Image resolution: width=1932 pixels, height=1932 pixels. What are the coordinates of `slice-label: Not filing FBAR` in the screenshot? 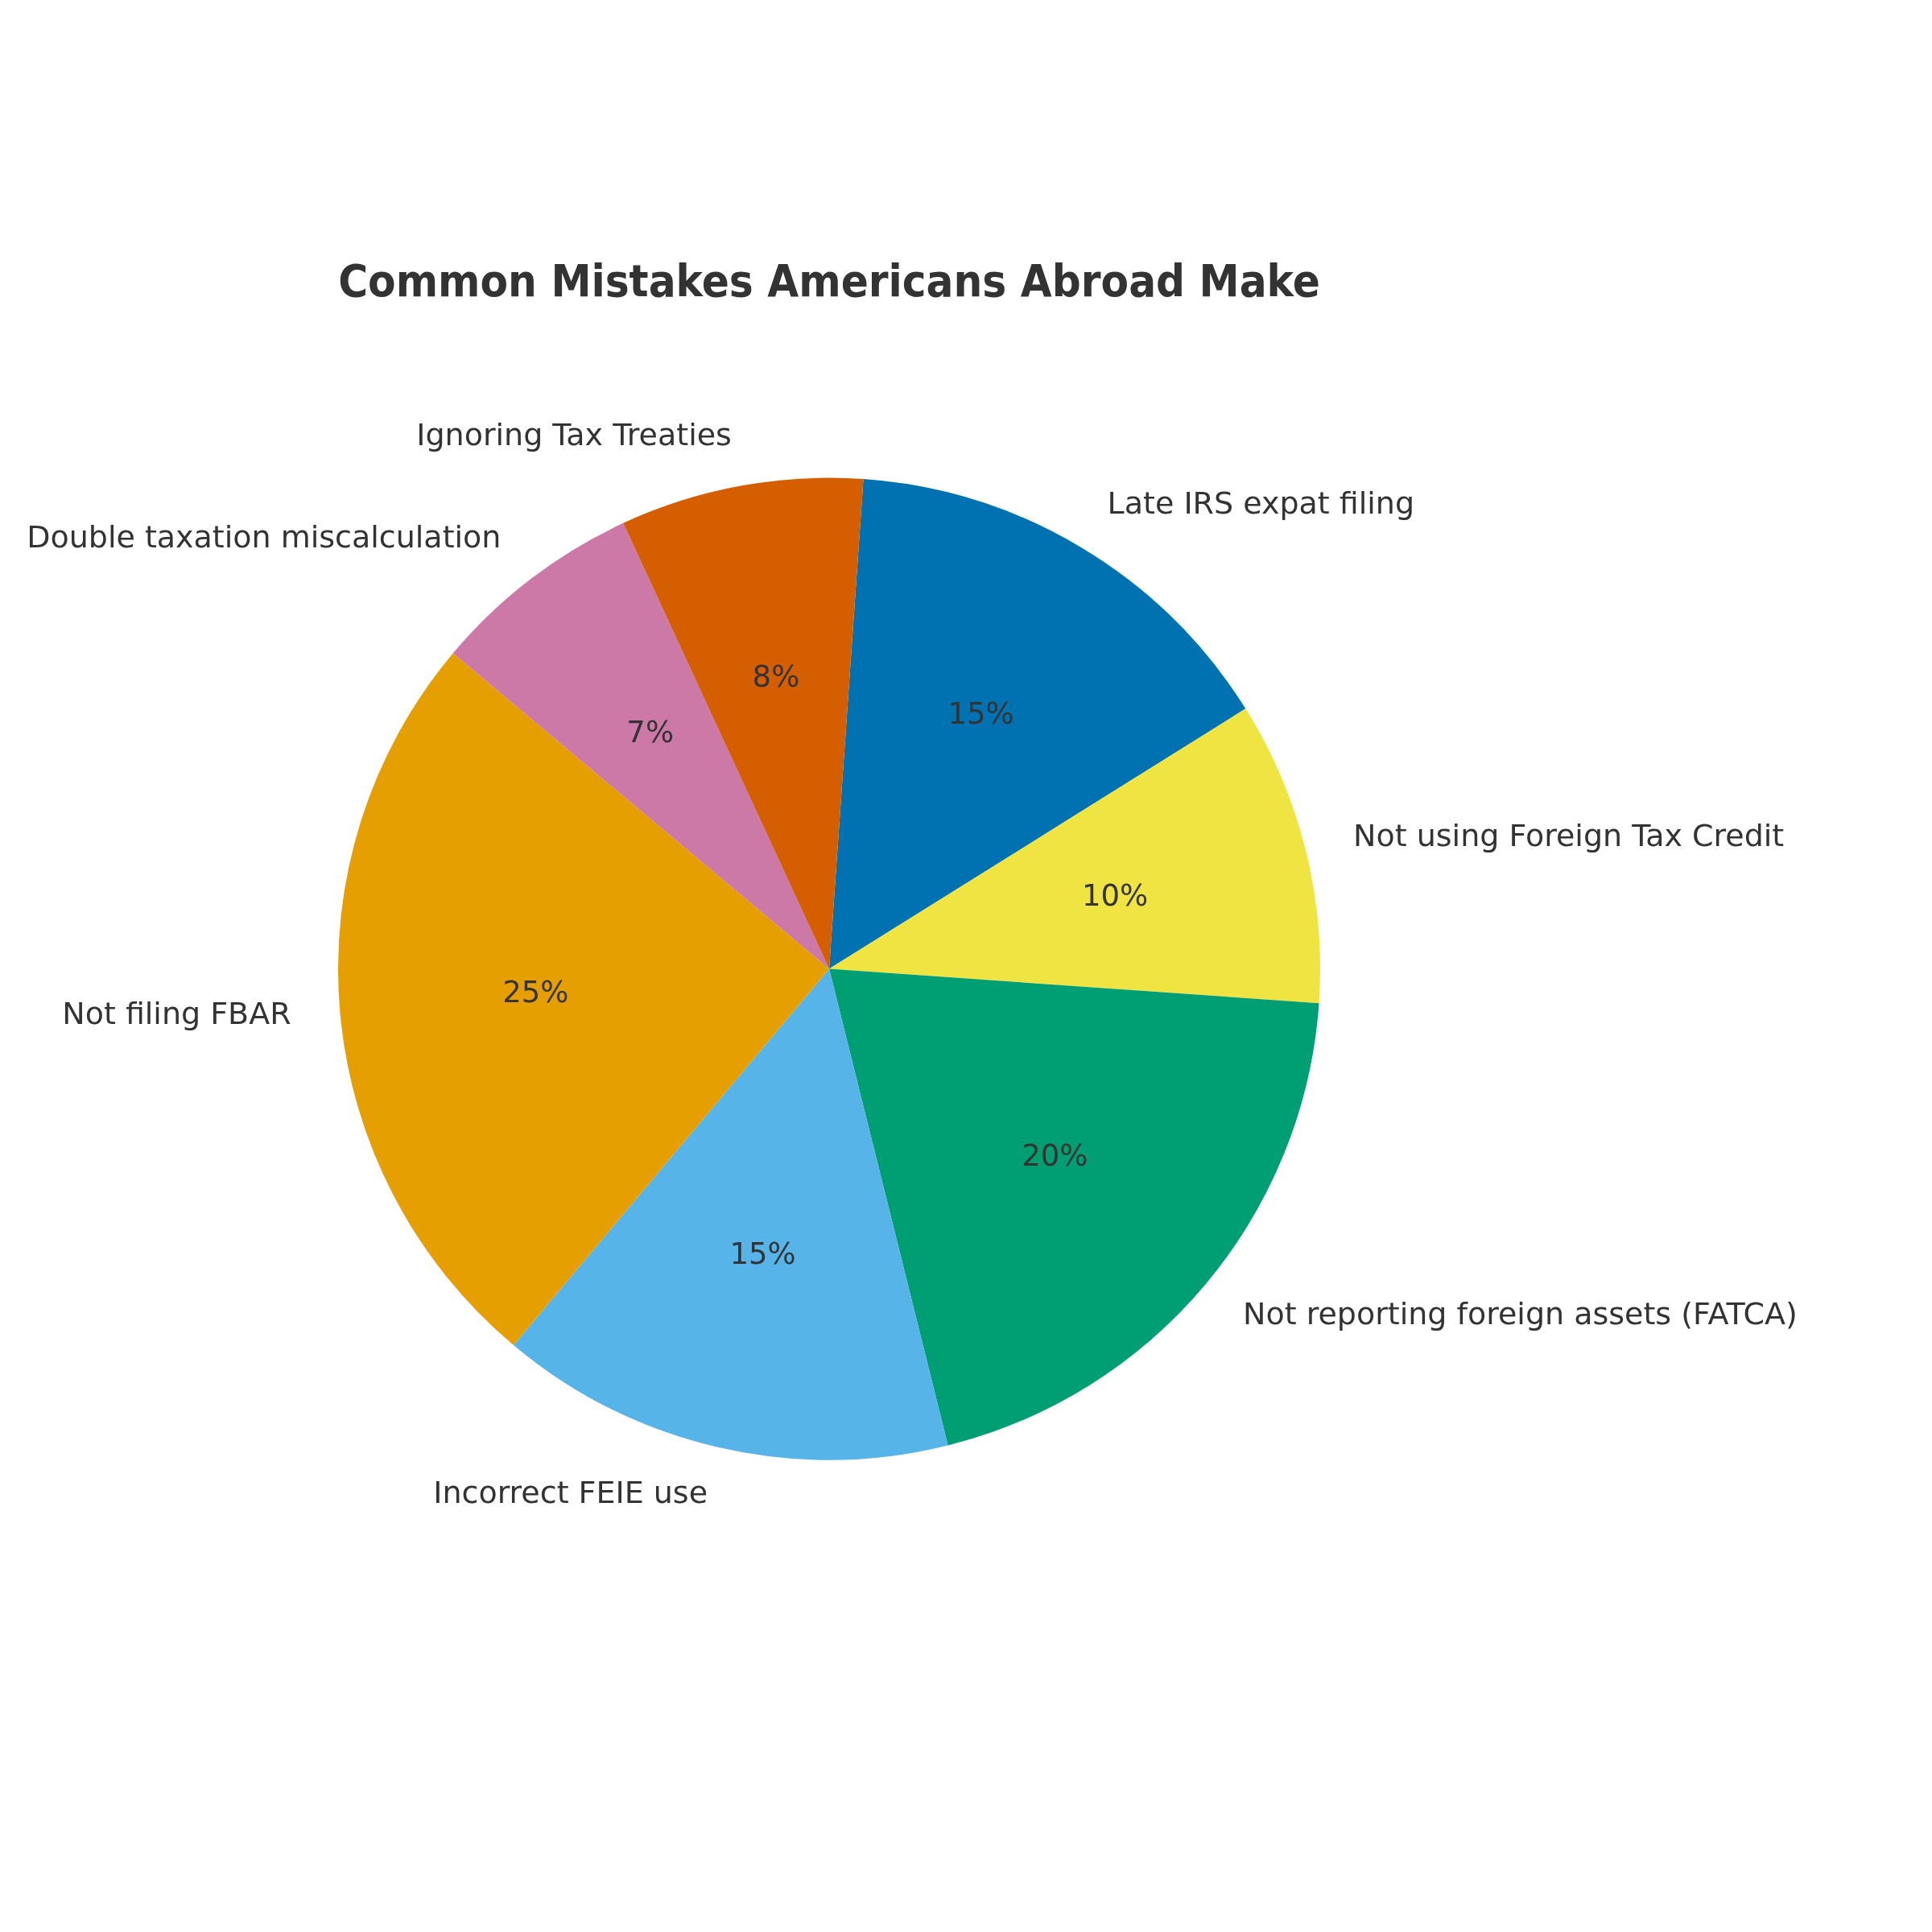 It's located at (176, 1013).